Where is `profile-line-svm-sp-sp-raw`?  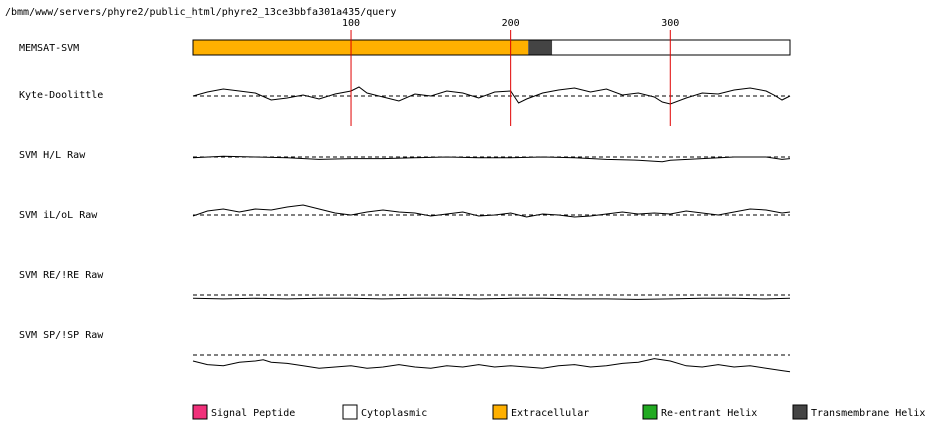
profile-line-svm-sp-sp-raw is located at coordinates (491, 365).